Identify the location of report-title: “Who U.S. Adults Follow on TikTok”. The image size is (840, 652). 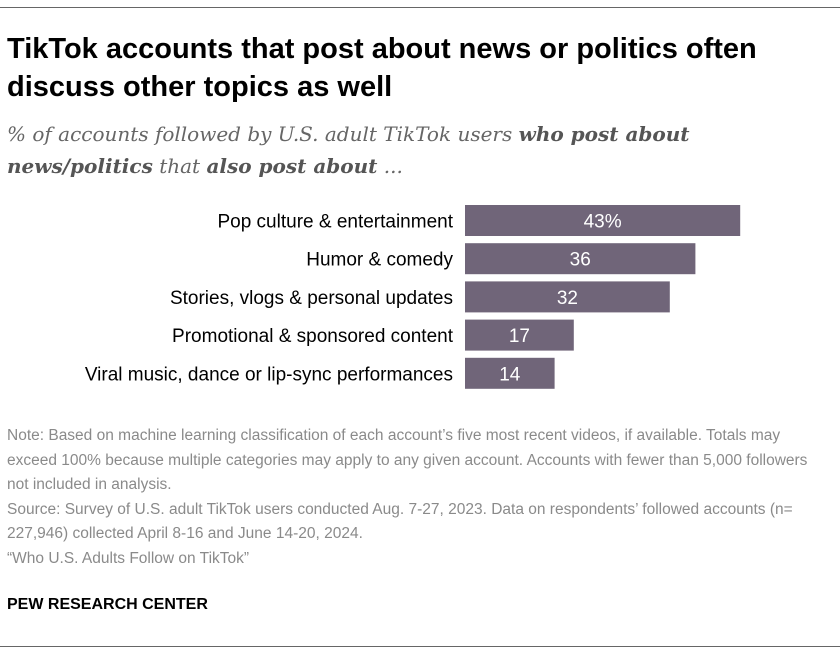
(128, 558).